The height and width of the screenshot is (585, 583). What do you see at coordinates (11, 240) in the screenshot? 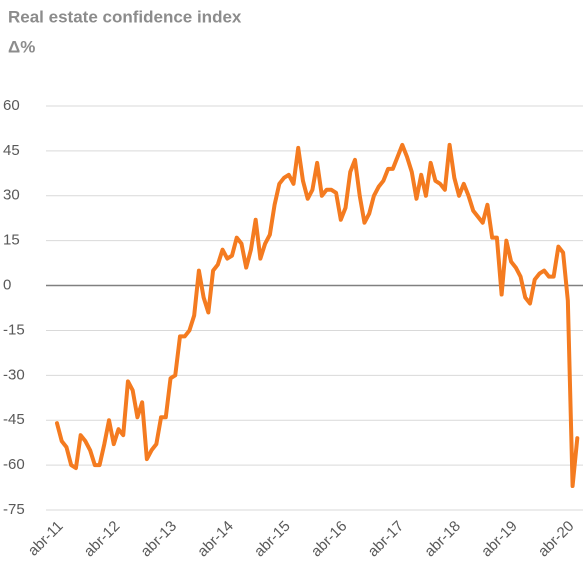
I see `y-tick-label: 15` at bounding box center [11, 240].